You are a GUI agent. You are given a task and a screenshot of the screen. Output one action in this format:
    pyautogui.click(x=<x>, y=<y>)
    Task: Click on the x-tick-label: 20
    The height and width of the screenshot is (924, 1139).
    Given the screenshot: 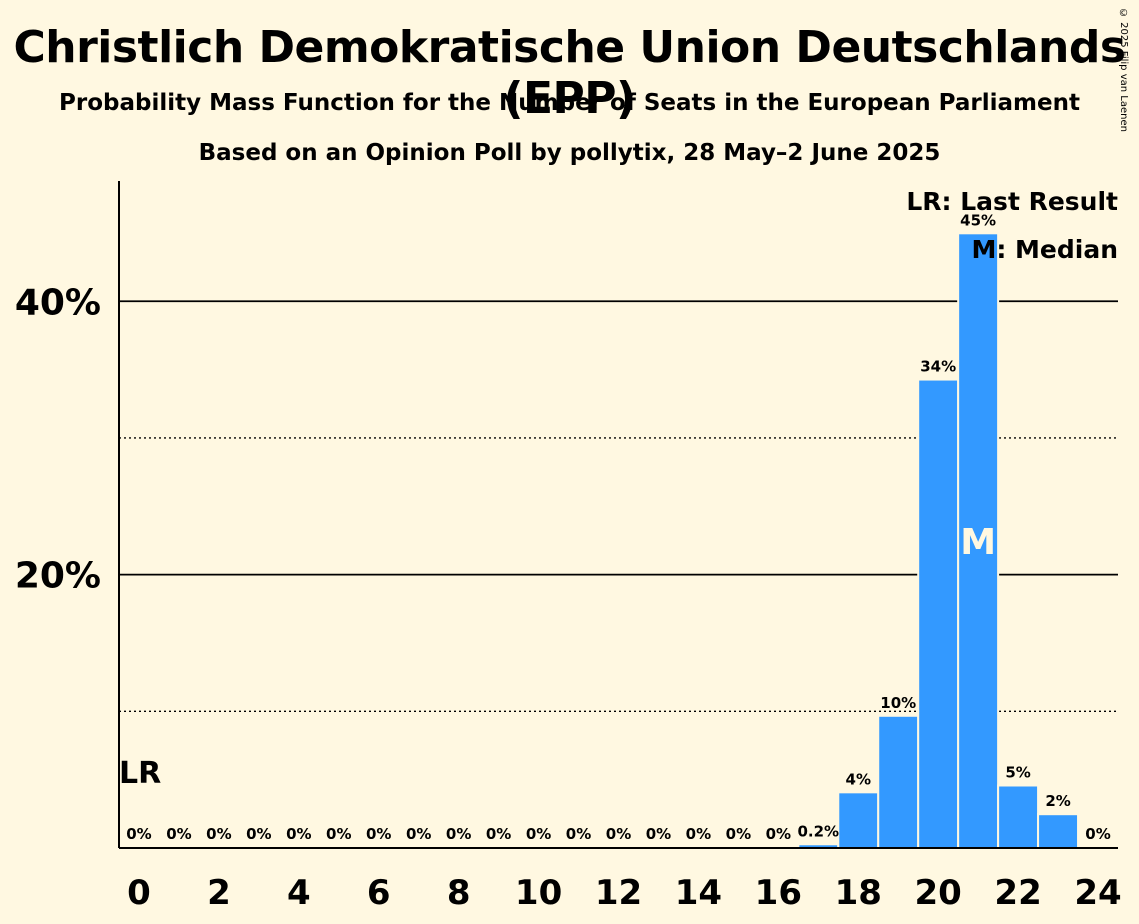 What is the action you would take?
    pyautogui.click(x=938, y=893)
    